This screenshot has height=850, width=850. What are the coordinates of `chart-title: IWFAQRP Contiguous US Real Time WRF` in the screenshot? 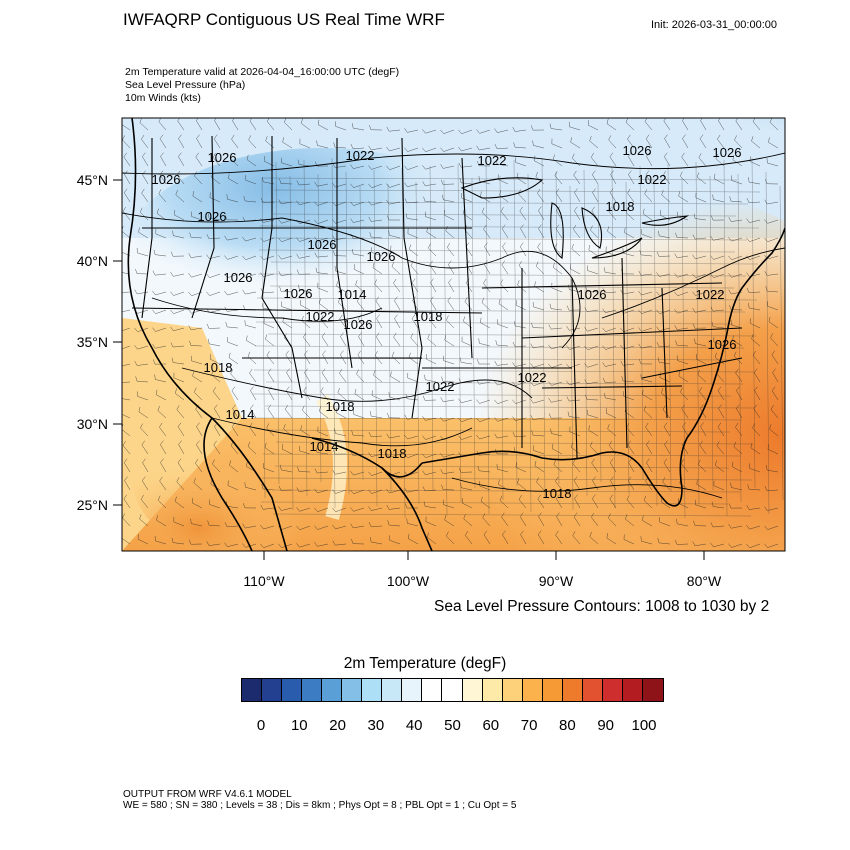 It's located at (284, 19).